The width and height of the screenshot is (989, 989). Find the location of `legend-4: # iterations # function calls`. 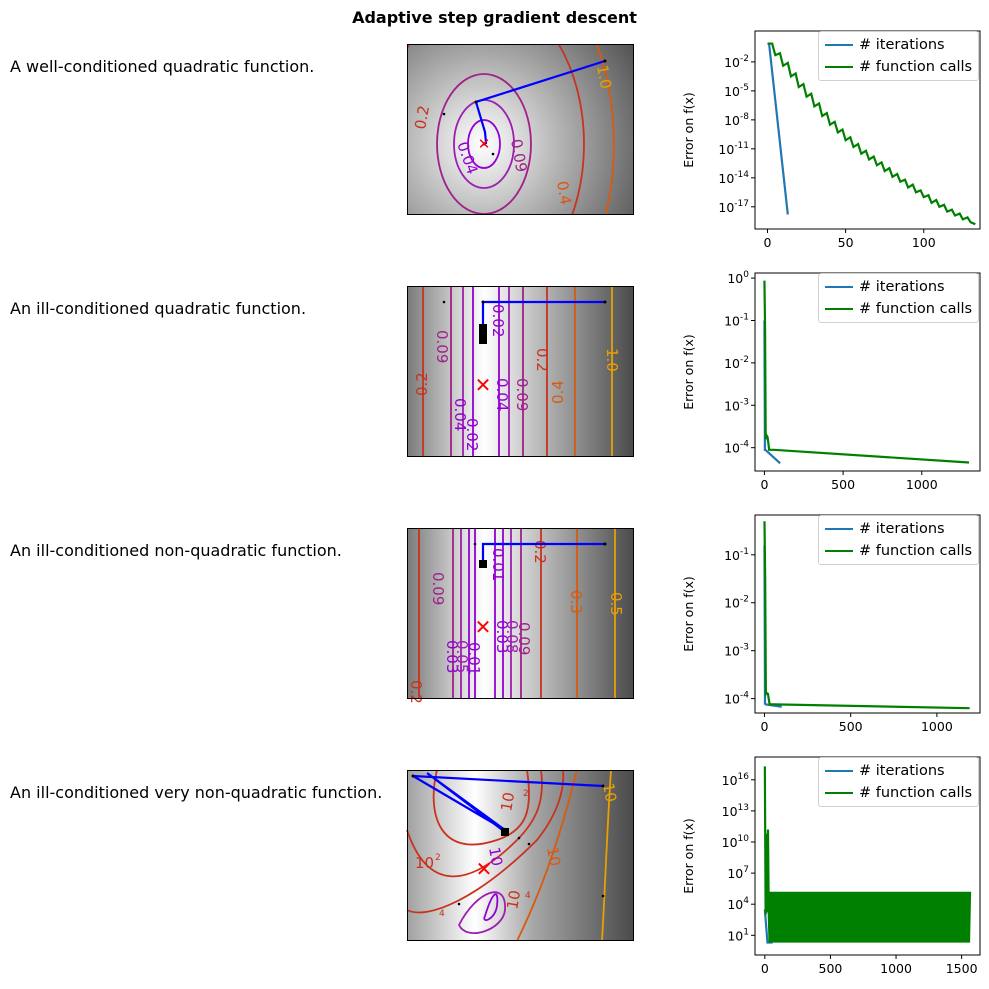

legend-4: # iterations # function calls is located at coordinates (899, 782).